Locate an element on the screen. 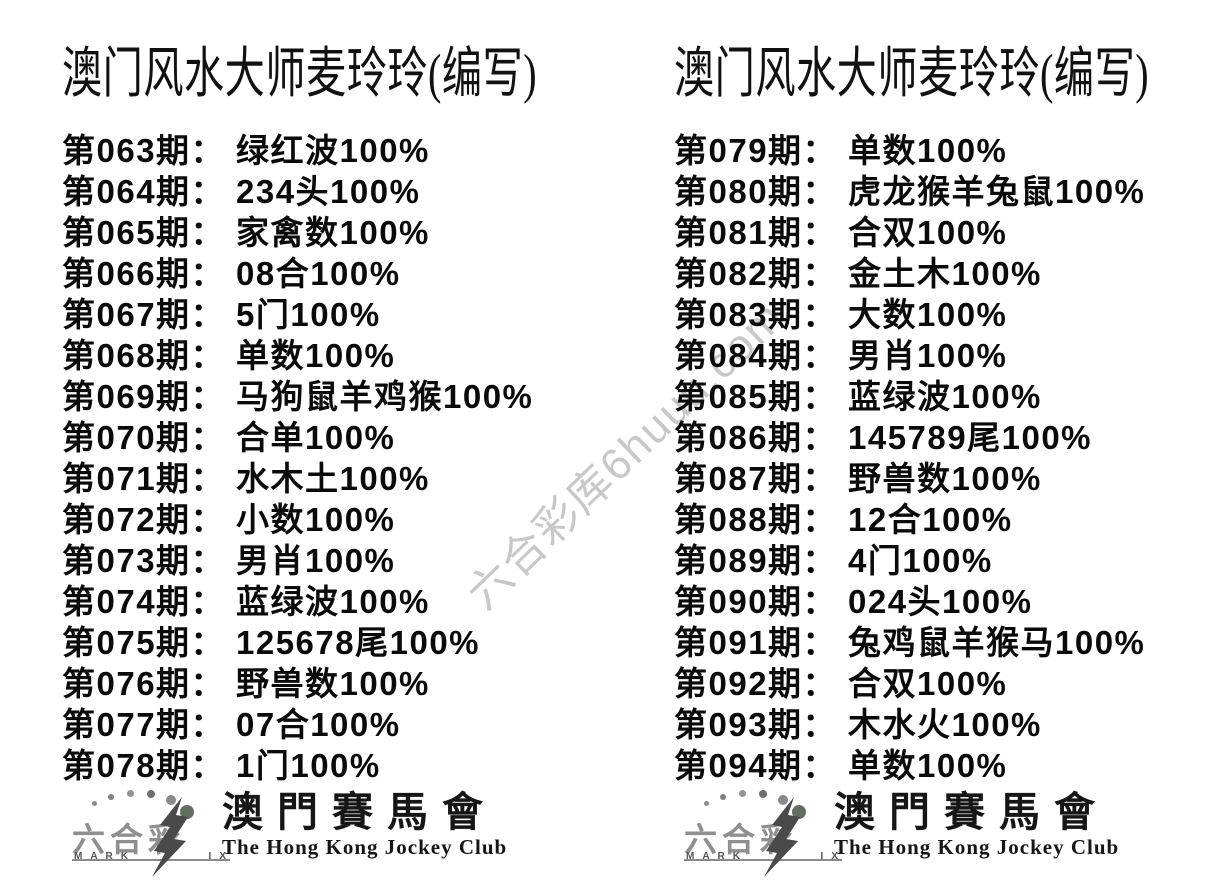 The image size is (1208, 884). period-label: 第090期： is located at coordinates (756, 601).